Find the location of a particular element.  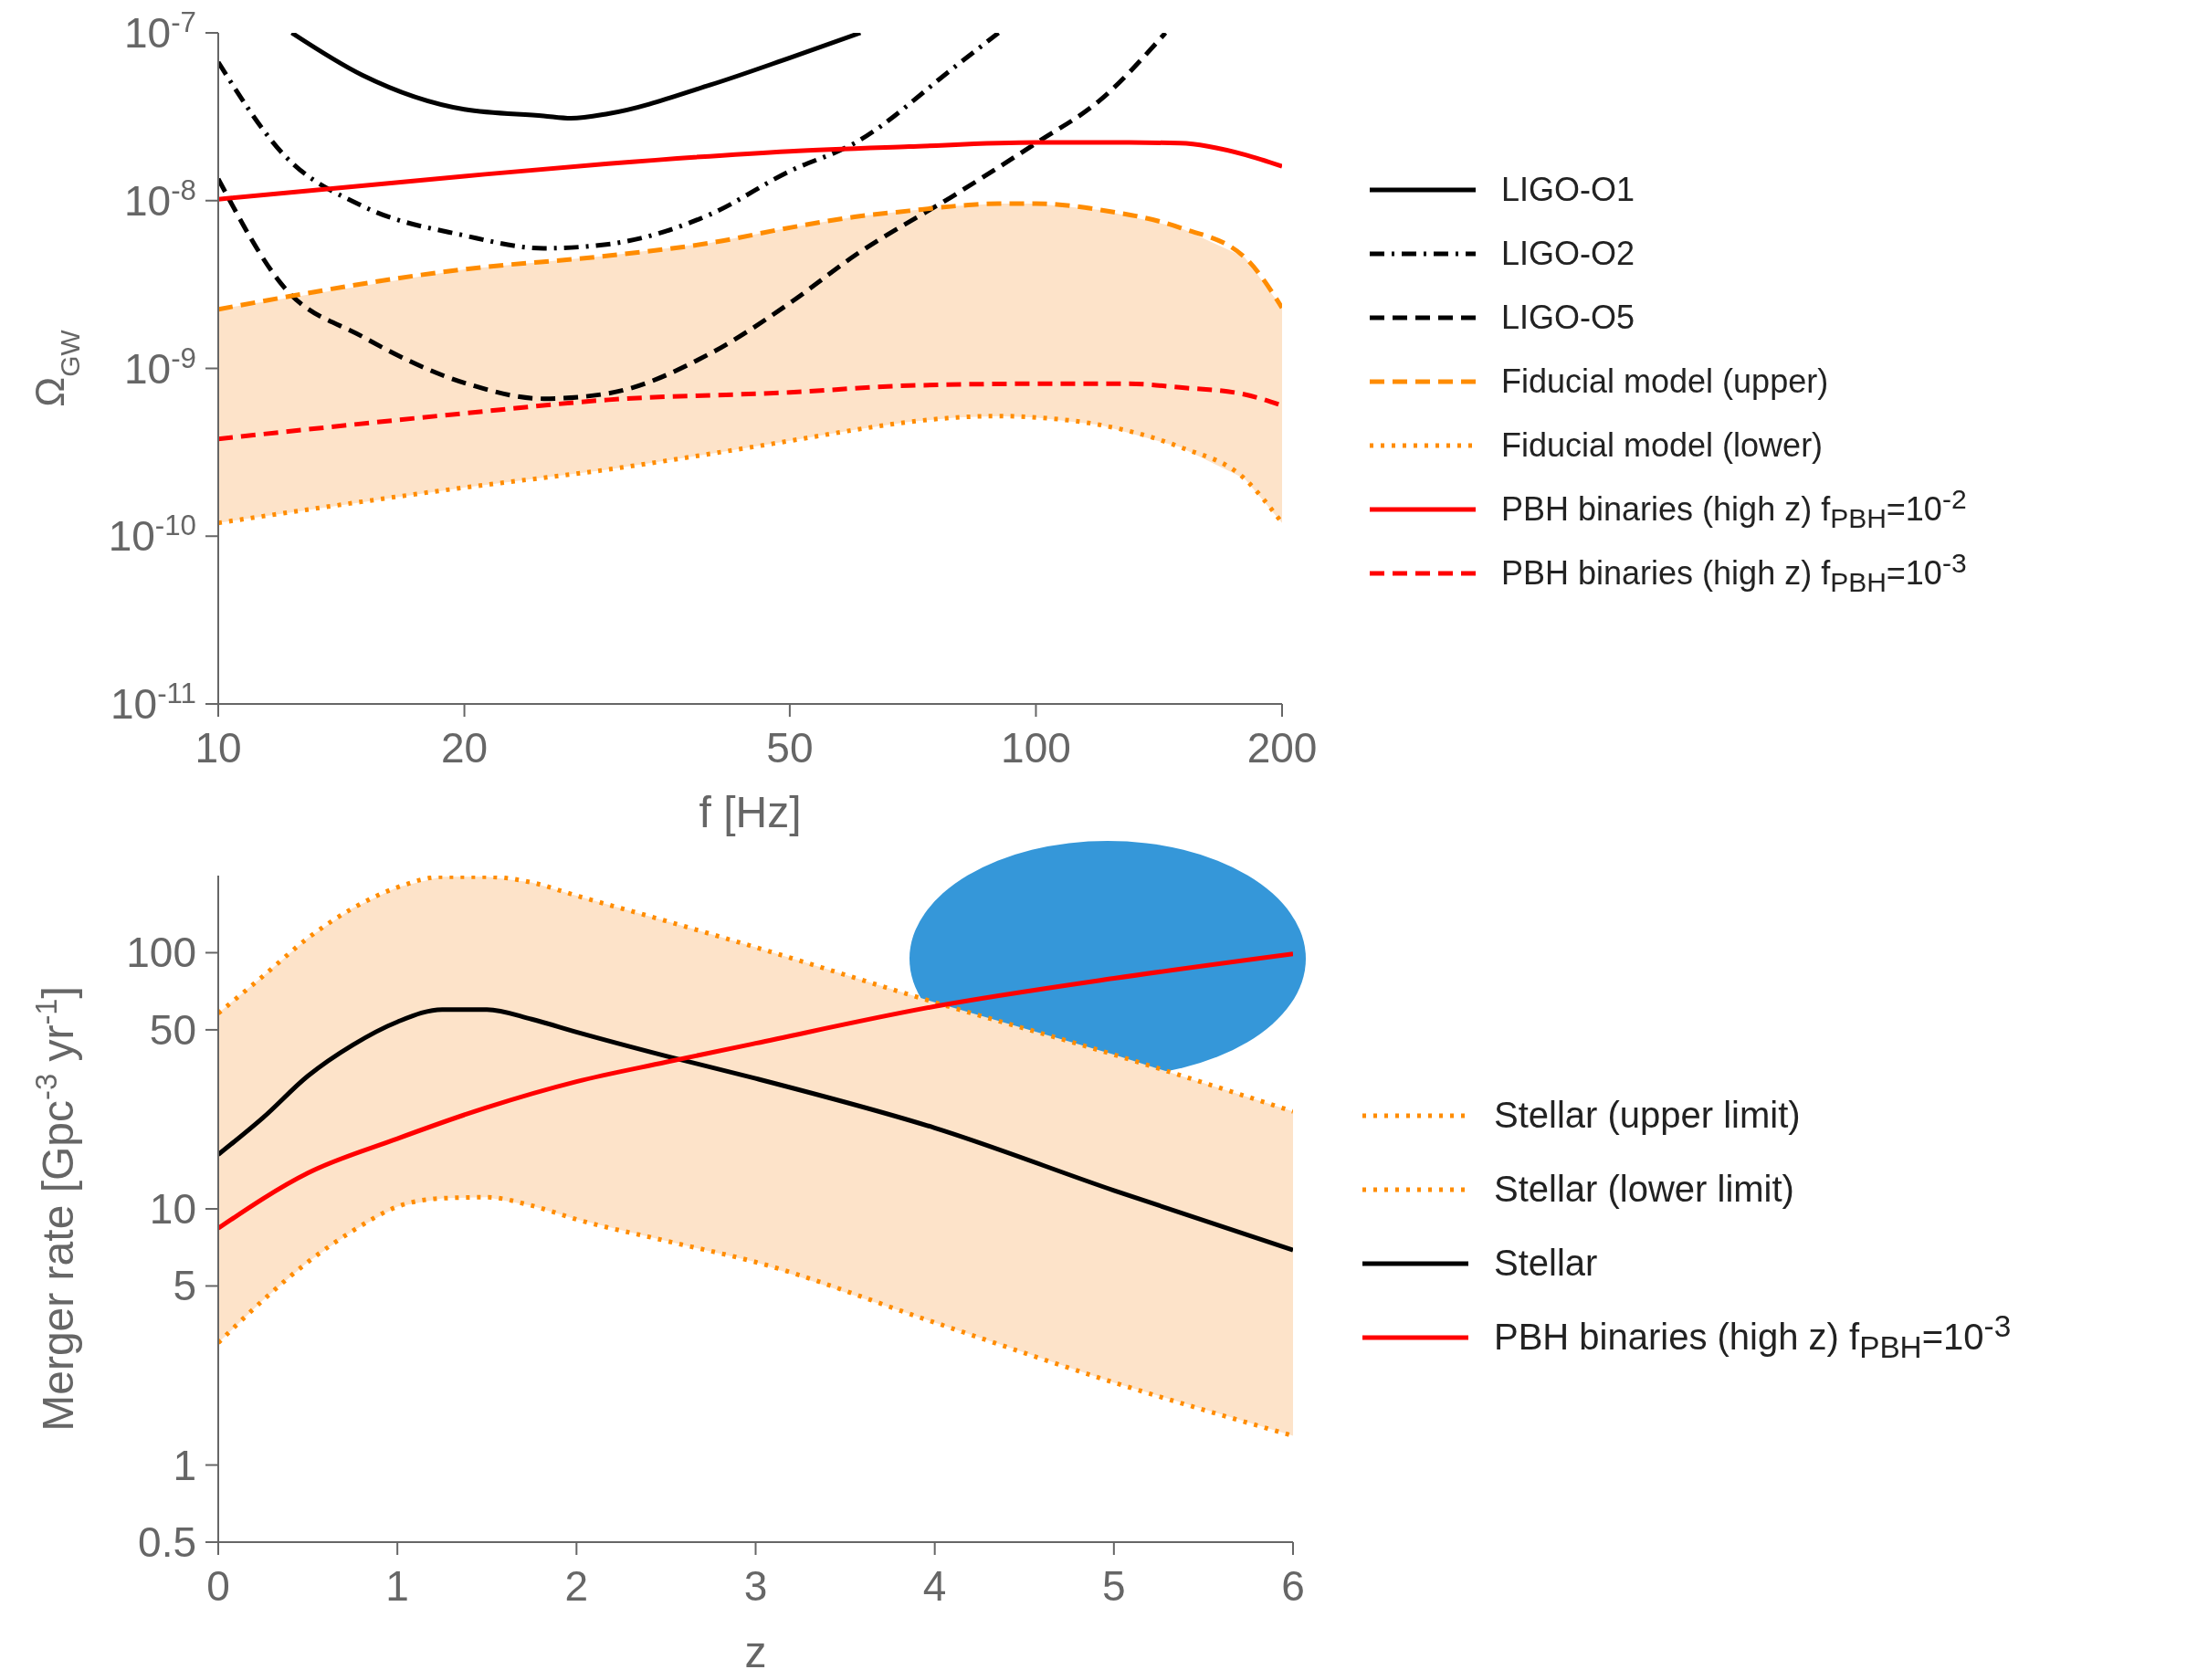

x-tick-label: 3 is located at coordinates (755, 1586).